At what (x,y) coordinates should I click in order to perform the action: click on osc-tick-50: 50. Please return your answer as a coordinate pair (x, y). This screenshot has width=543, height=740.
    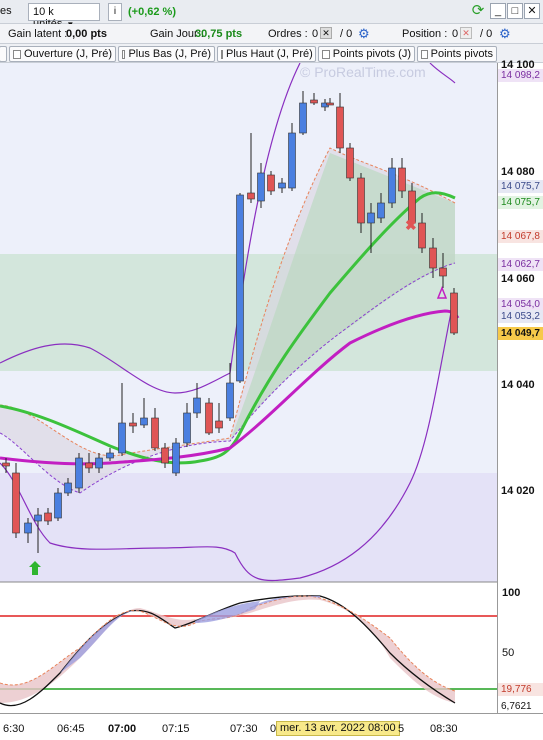
    Looking at the image, I should click on (508, 653).